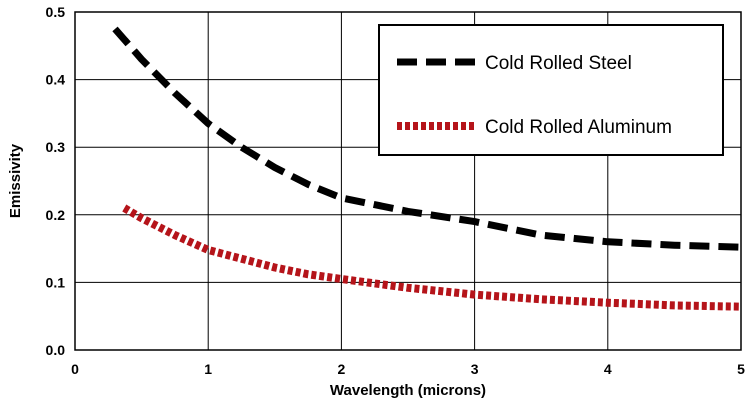 This screenshot has height=404, width=755. I want to click on x-tick-label: 4, so click(608, 369).